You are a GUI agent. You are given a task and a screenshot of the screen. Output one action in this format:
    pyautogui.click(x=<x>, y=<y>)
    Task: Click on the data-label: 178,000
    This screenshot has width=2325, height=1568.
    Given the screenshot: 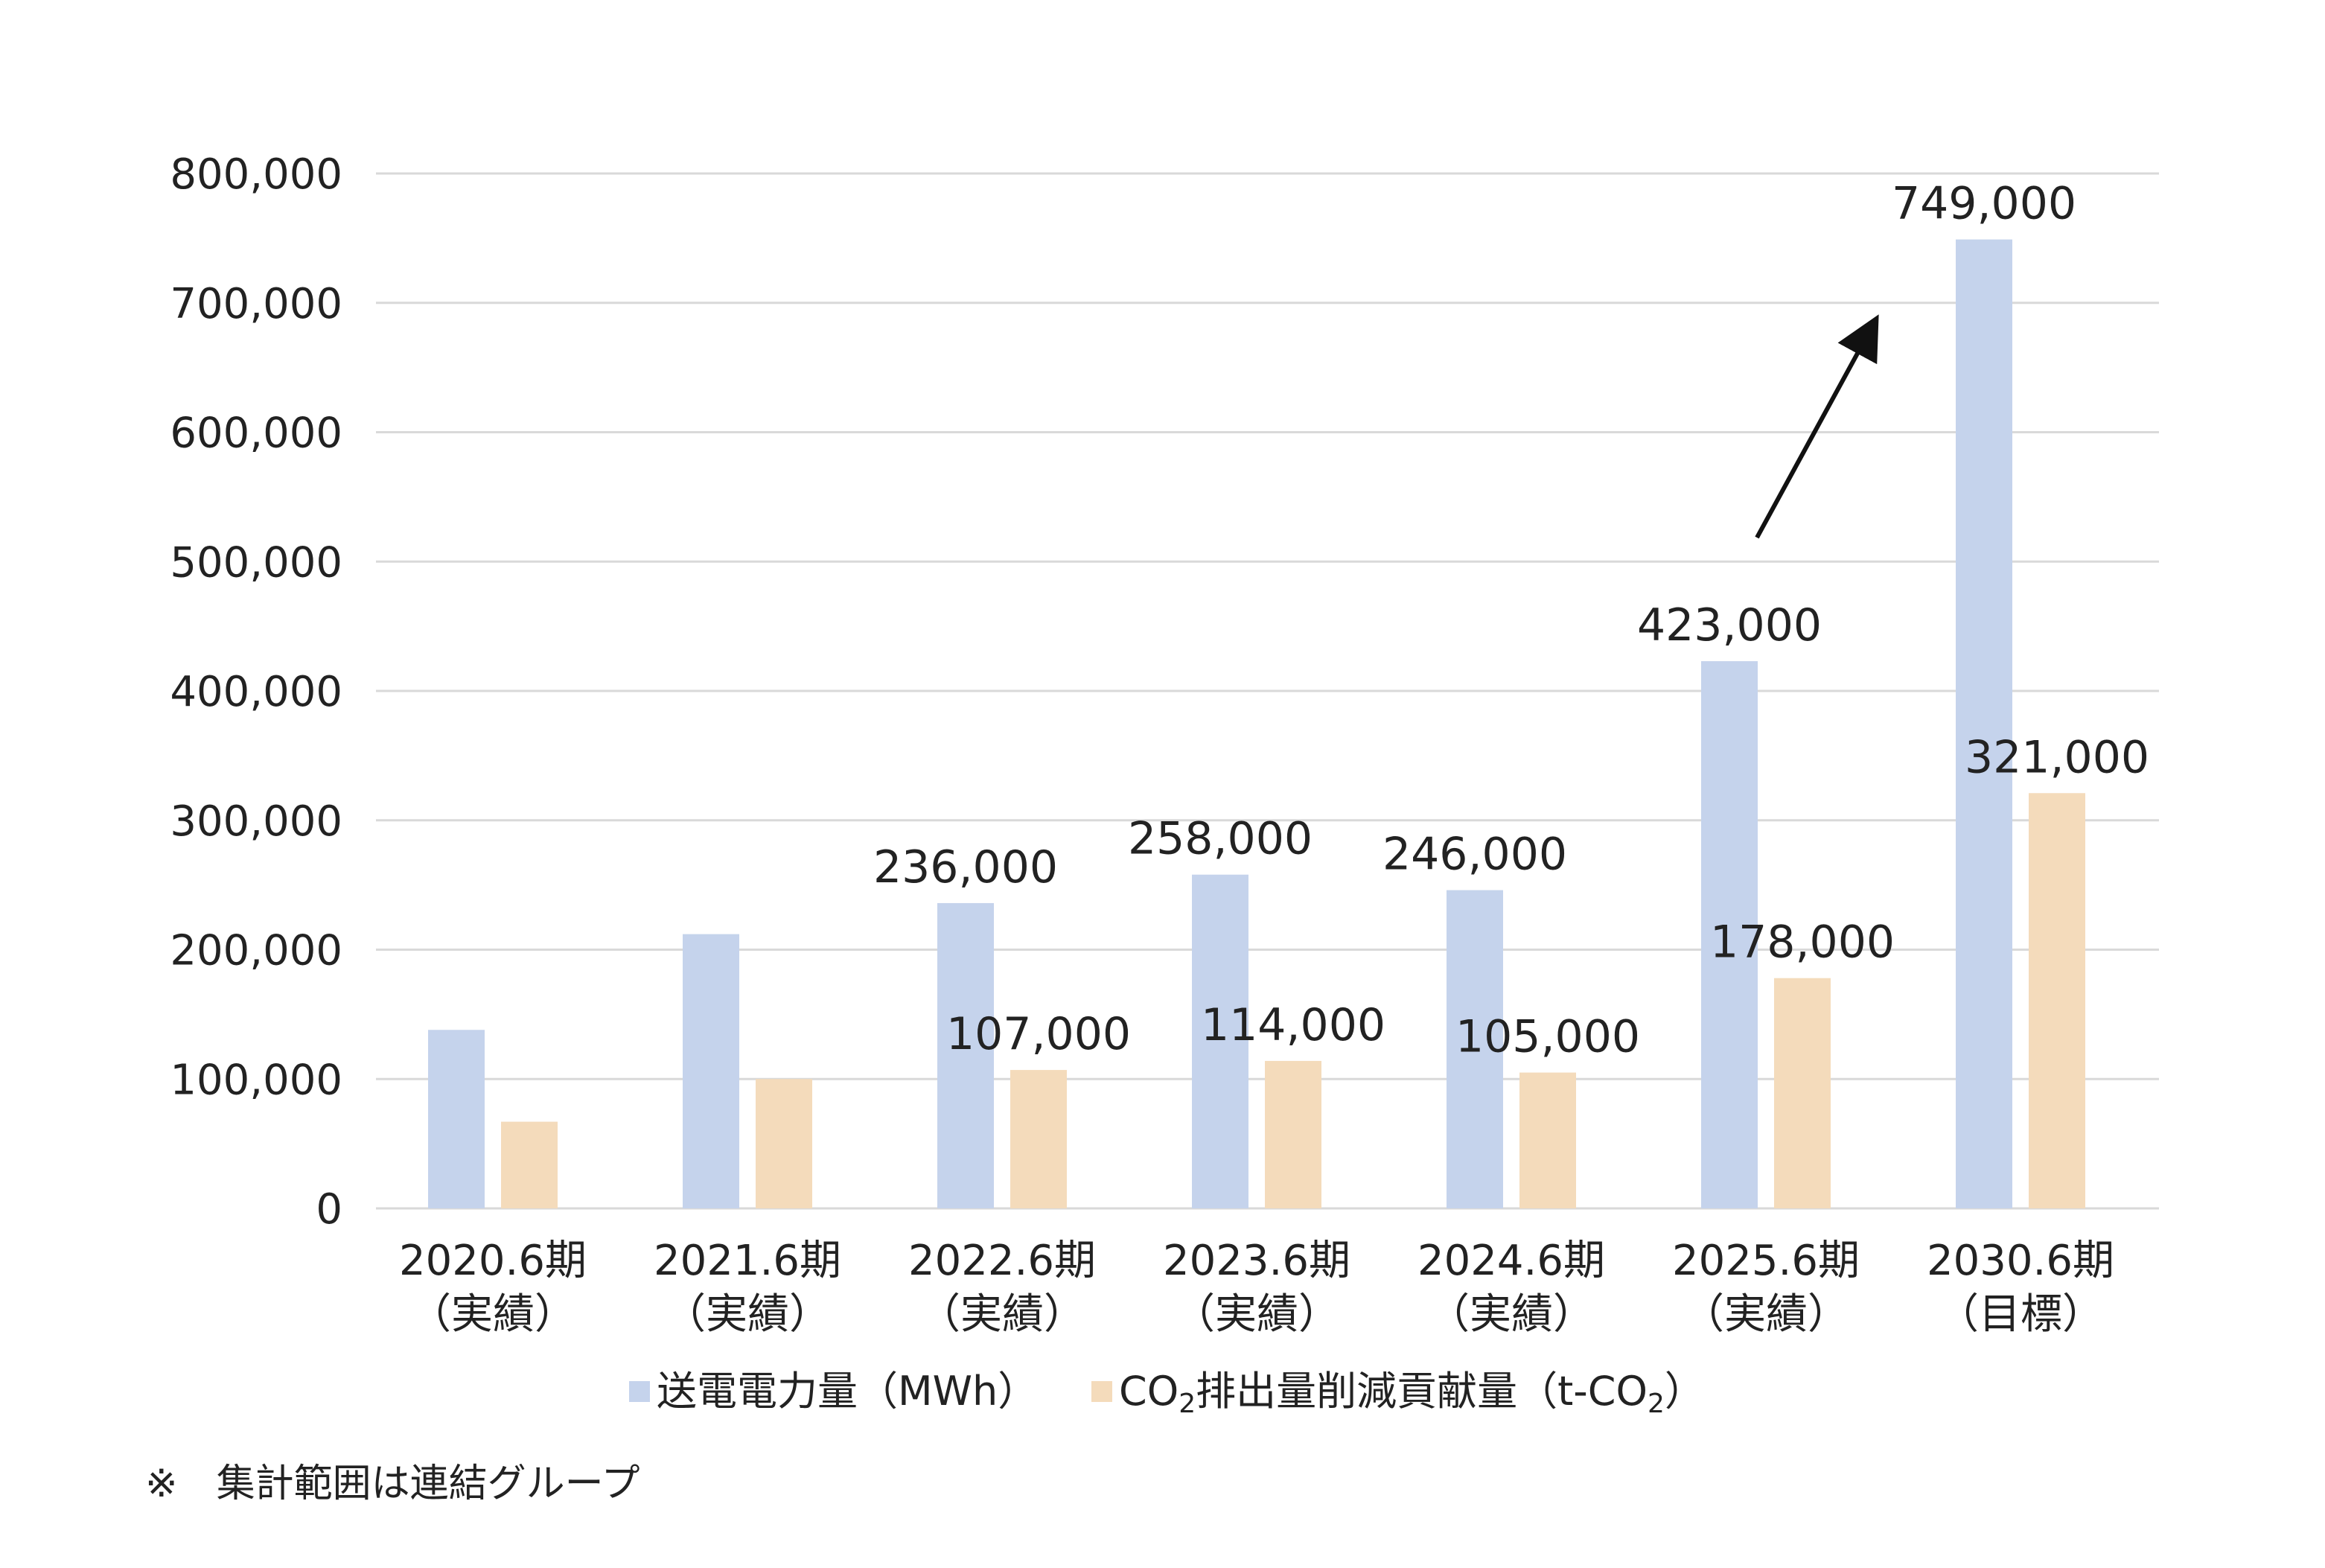 What is the action you would take?
    pyautogui.click(x=1802, y=943)
    